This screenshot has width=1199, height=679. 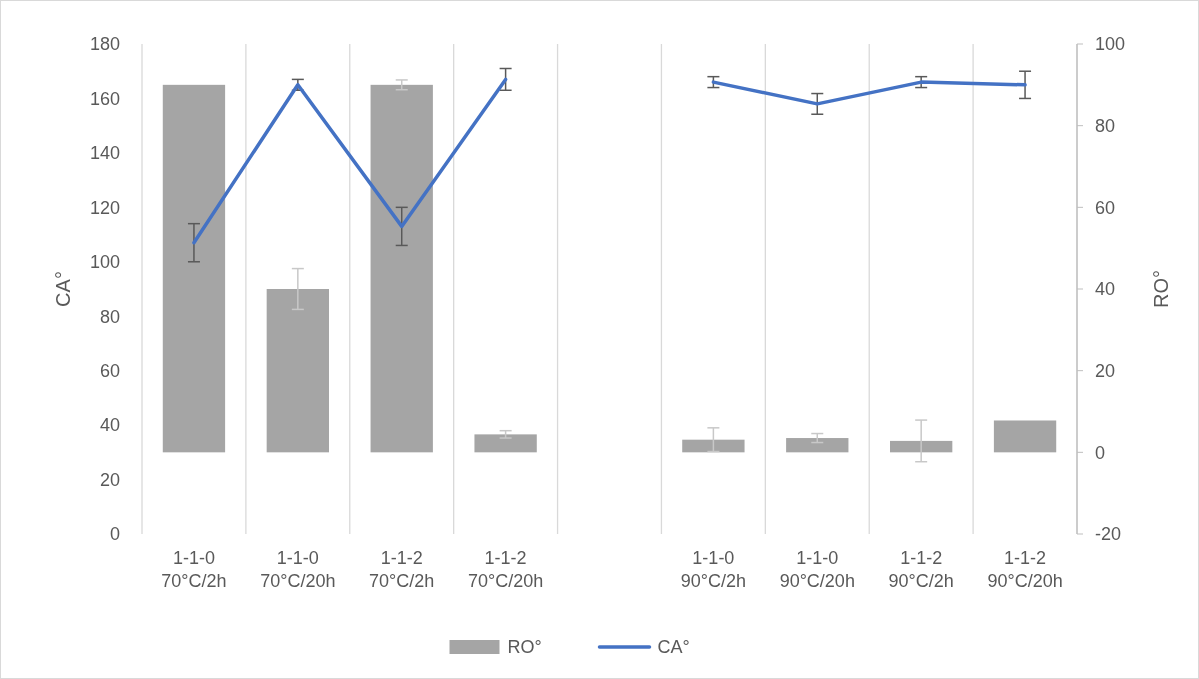 What do you see at coordinates (505, 569) in the screenshot?
I see `x-tick-label: 1-1-2 70°C/20h` at bounding box center [505, 569].